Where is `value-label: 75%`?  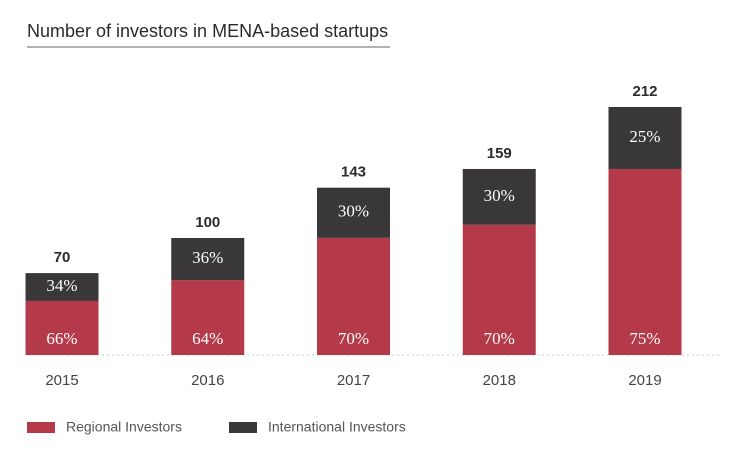
value-label: 75% is located at coordinates (644, 338).